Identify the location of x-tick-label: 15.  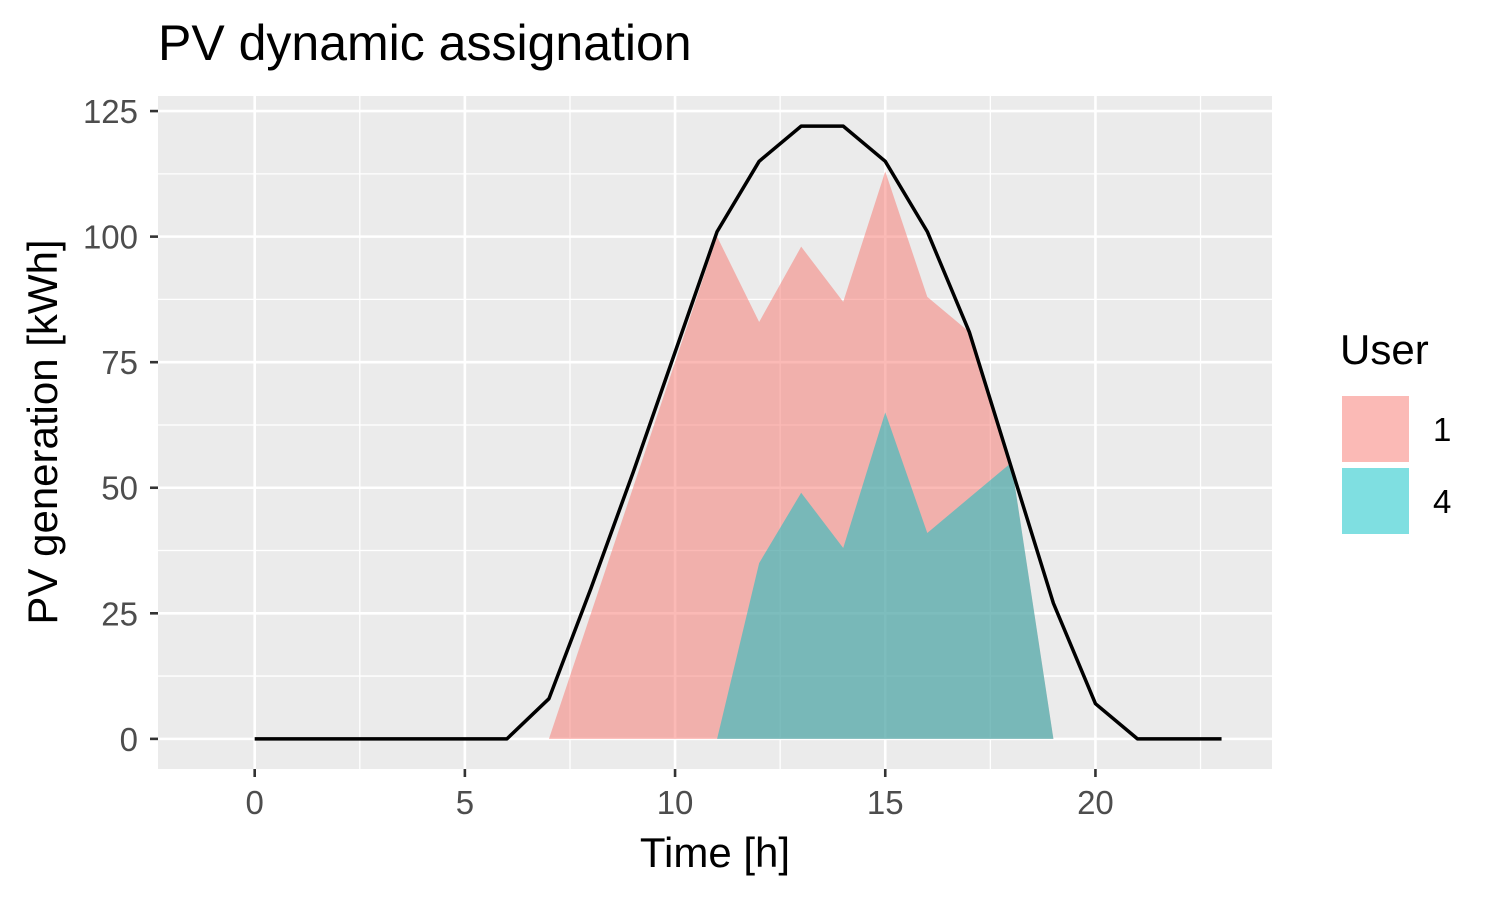
(885, 802).